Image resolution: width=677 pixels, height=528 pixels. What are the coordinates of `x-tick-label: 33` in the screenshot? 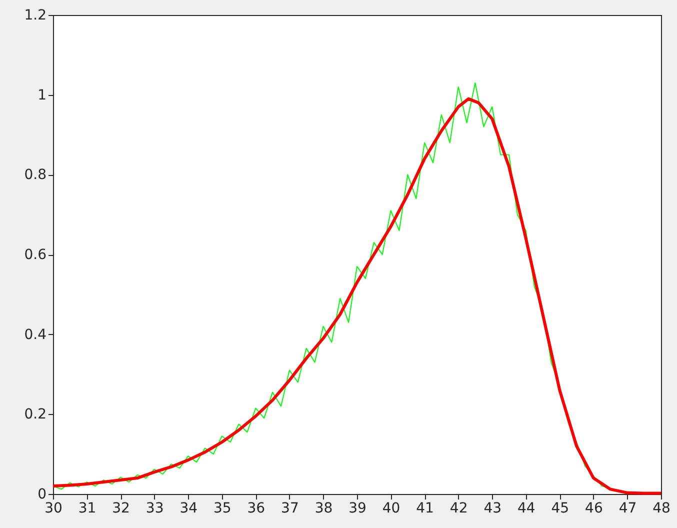 It's located at (155, 508).